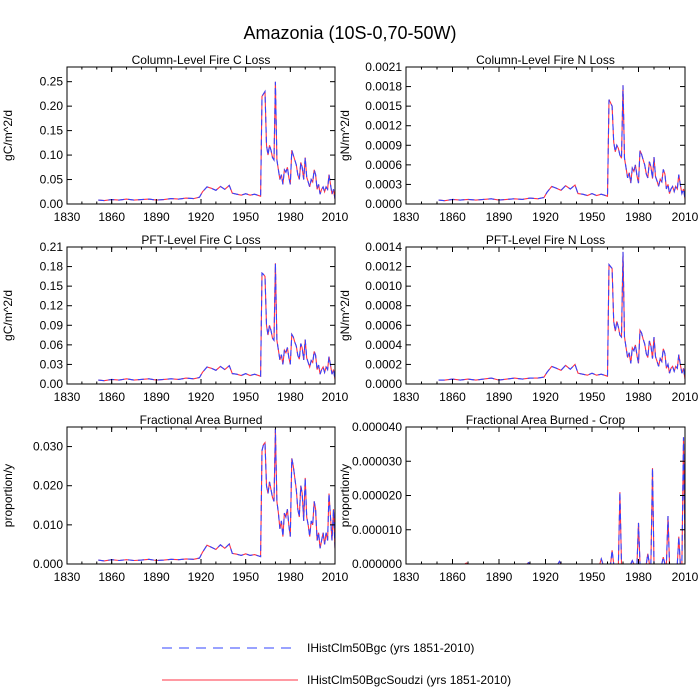 This screenshot has height=700, width=700. Describe the element at coordinates (377, 496) in the screenshot. I see `y-tick-label: 0.000020` at that location.